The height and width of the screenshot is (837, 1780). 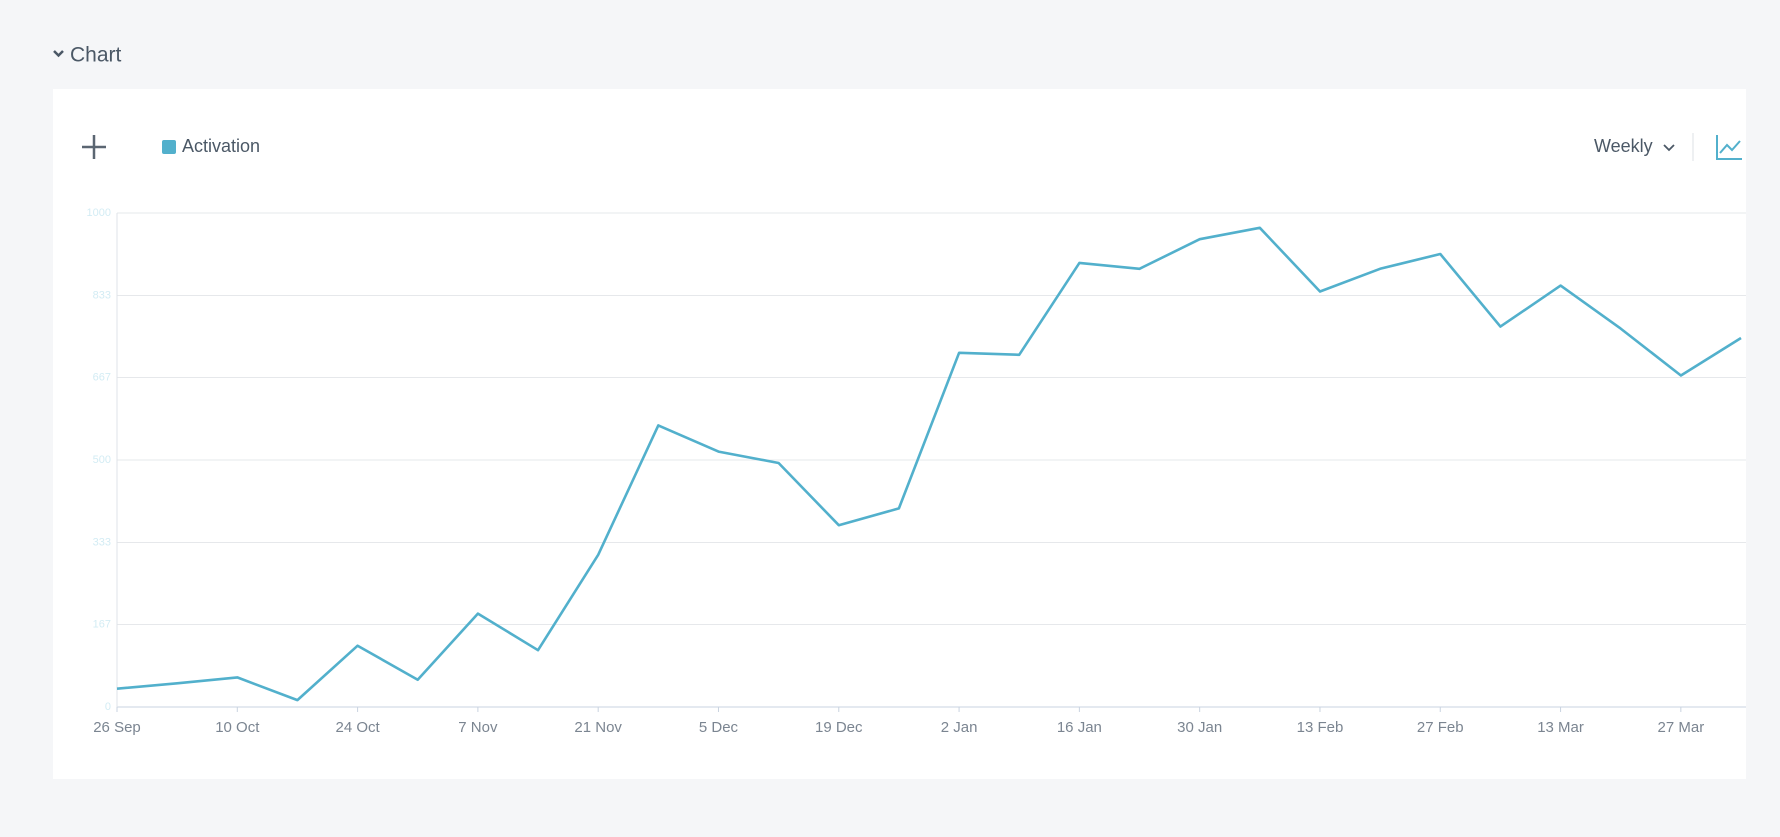 What do you see at coordinates (117, 727) in the screenshot?
I see `x-tick-label: 26 Sep` at bounding box center [117, 727].